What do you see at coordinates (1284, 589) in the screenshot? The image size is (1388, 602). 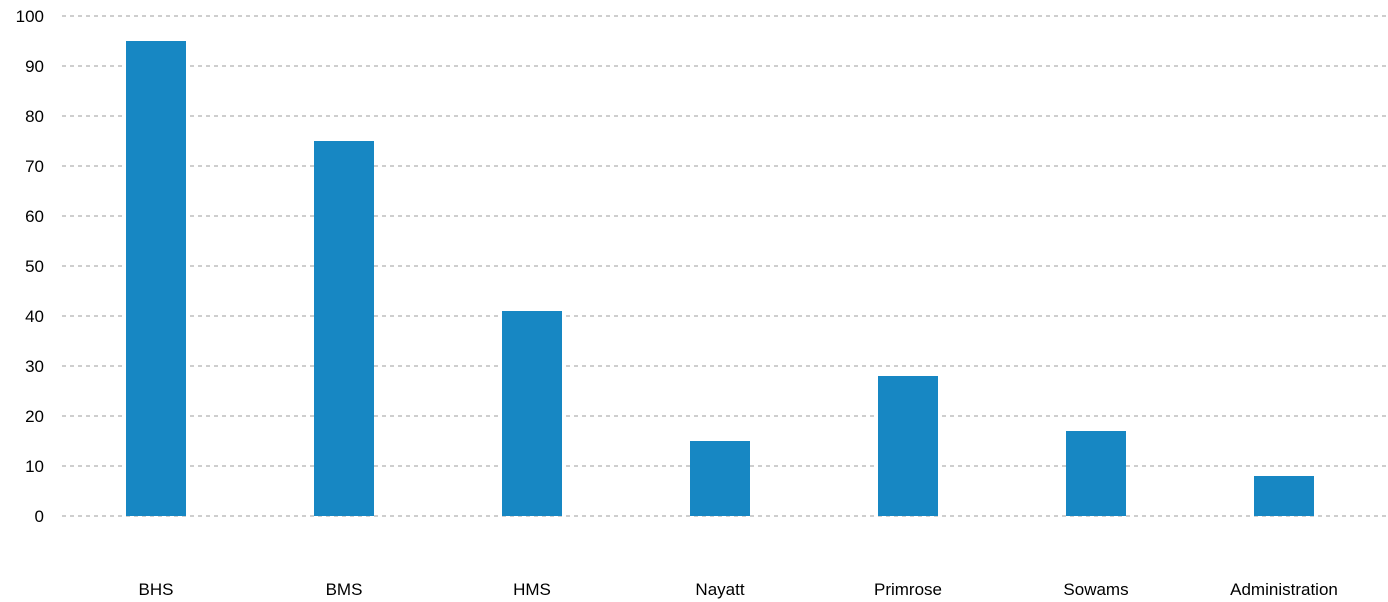 I see `x-category-label: Administration` at bounding box center [1284, 589].